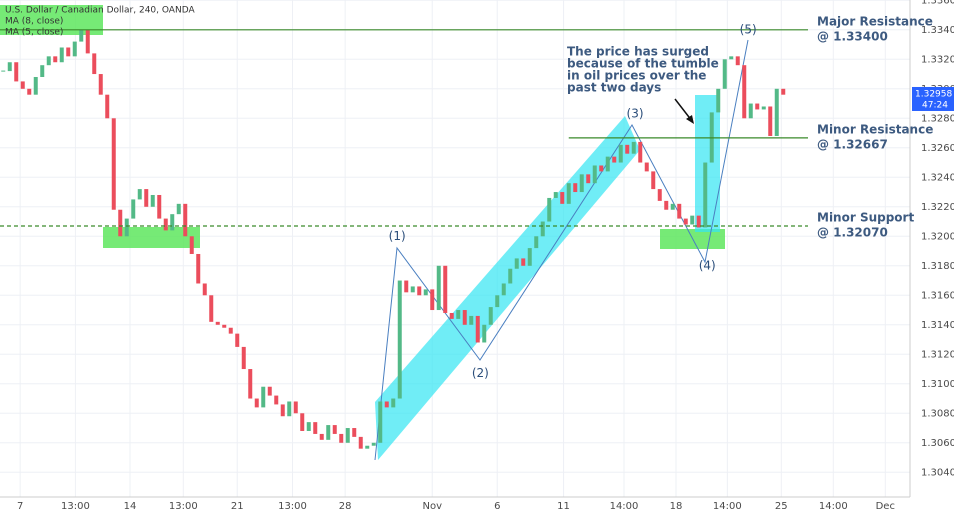 The height and width of the screenshot is (513, 954). Describe the element at coordinates (781, 506) in the screenshot. I see `x-tick-label: 25` at that location.